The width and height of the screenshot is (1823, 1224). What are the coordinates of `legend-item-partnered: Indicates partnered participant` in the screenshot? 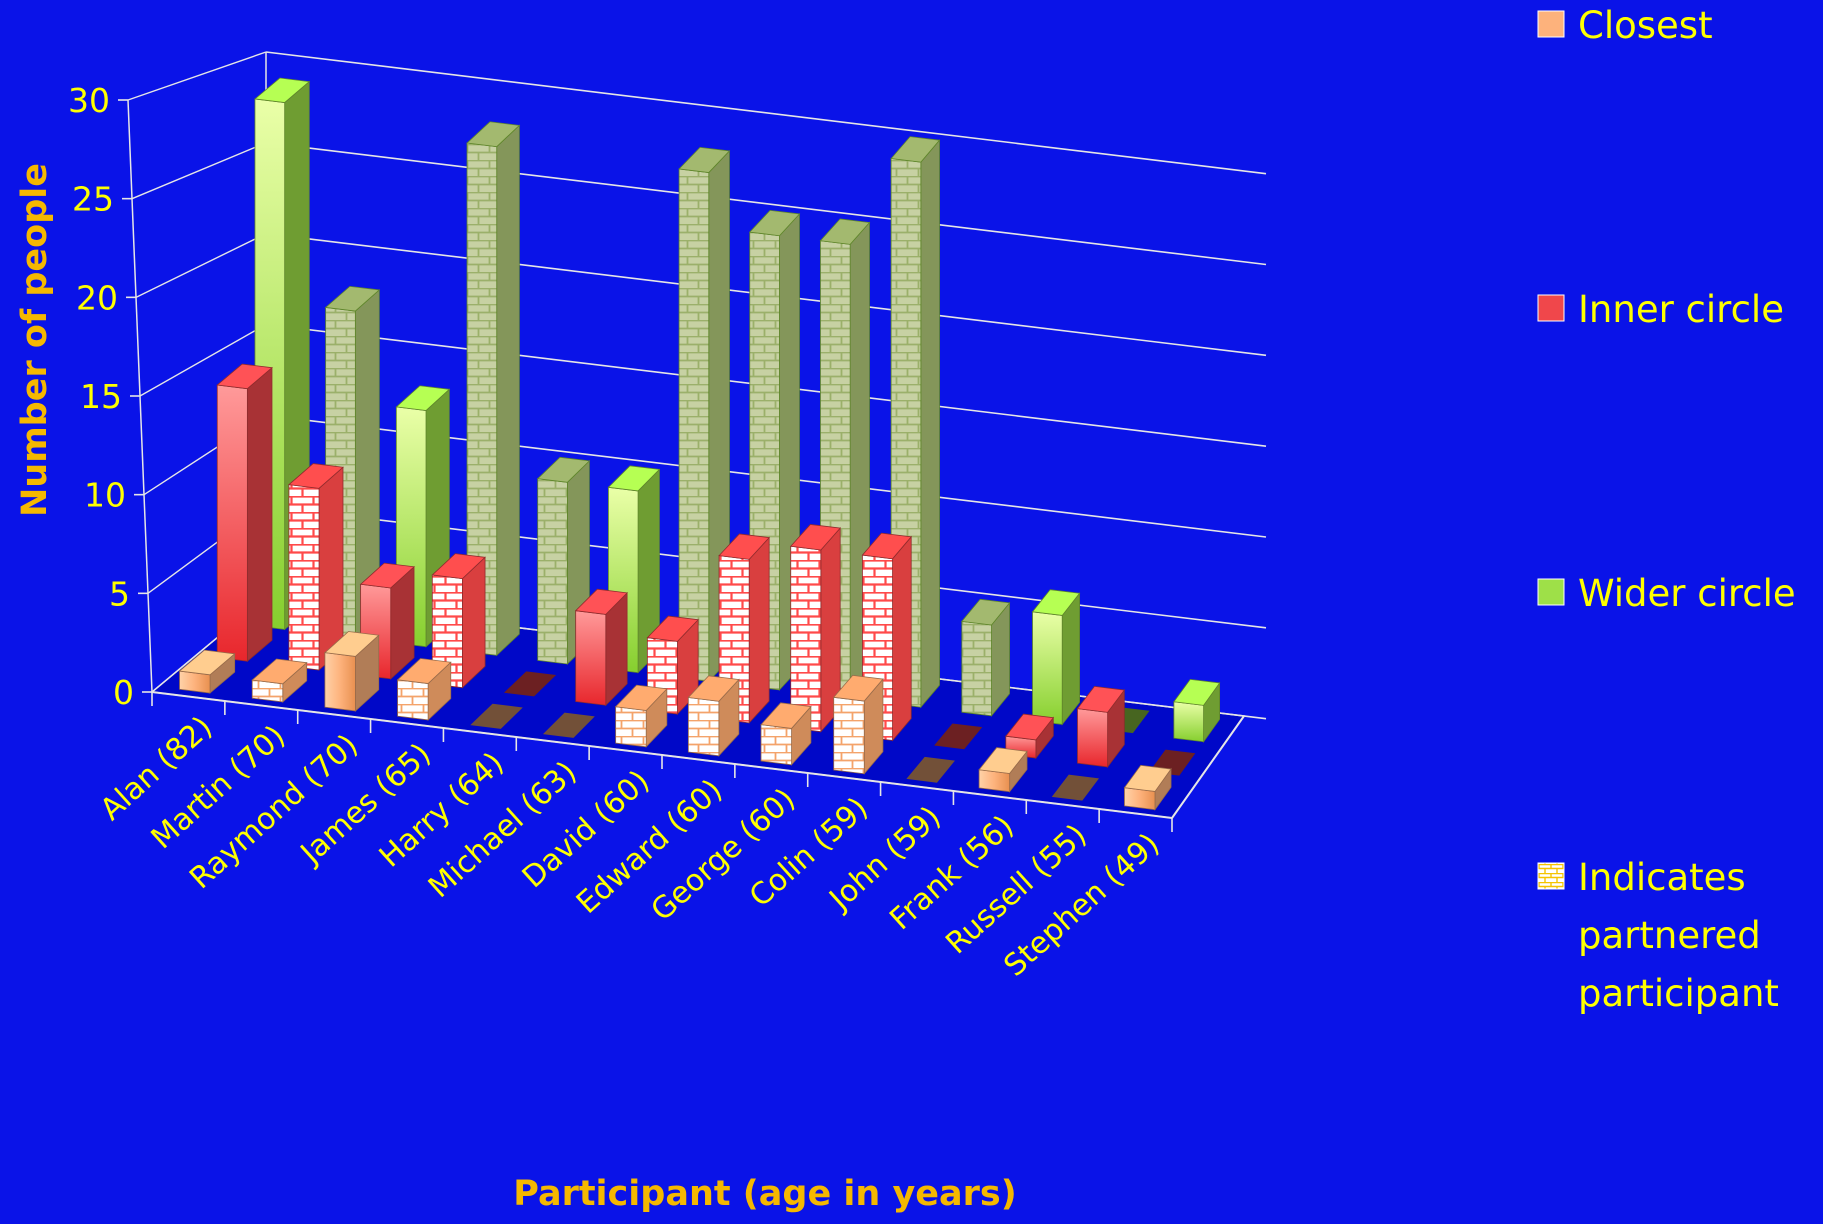 It's located at (1658, 935).